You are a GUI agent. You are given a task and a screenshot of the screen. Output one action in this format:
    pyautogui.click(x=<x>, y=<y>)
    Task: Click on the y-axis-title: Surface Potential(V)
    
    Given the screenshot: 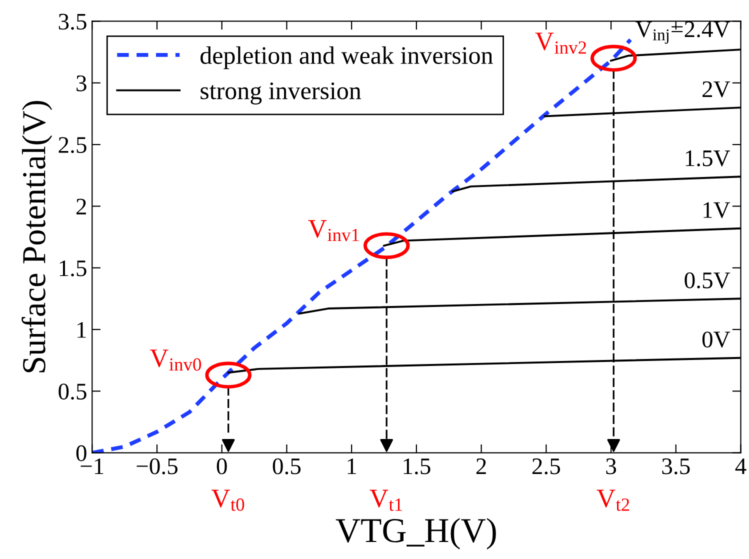 What is the action you would take?
    pyautogui.click(x=37, y=236)
    